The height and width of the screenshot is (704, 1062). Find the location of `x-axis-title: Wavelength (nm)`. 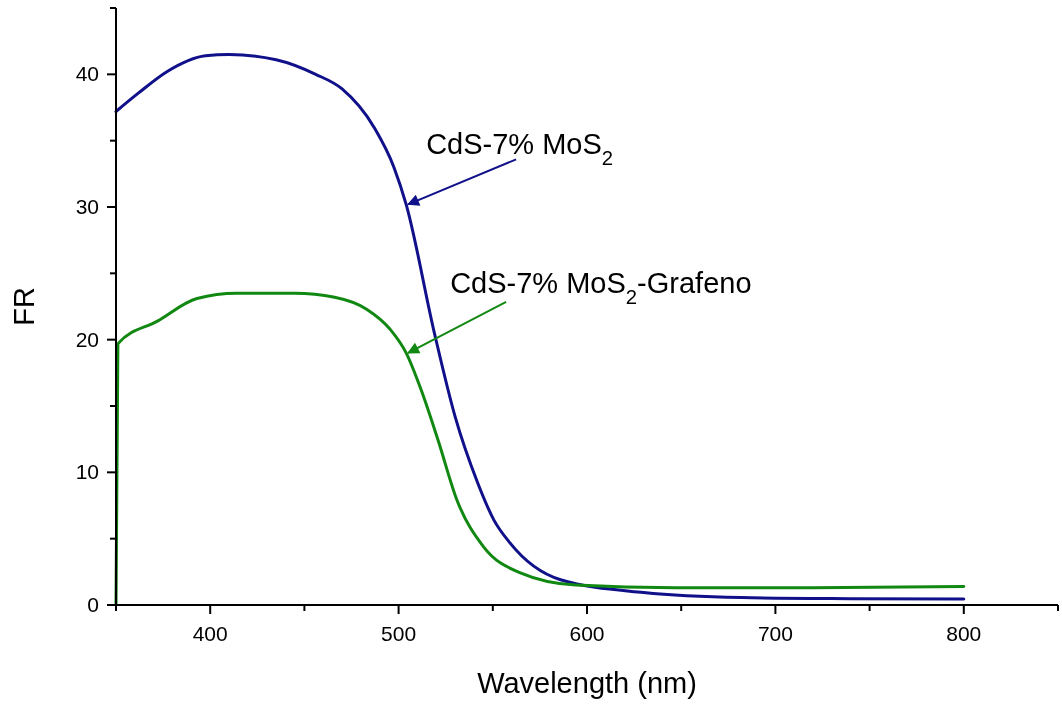

x-axis-title: Wavelength (nm) is located at coordinates (587, 683).